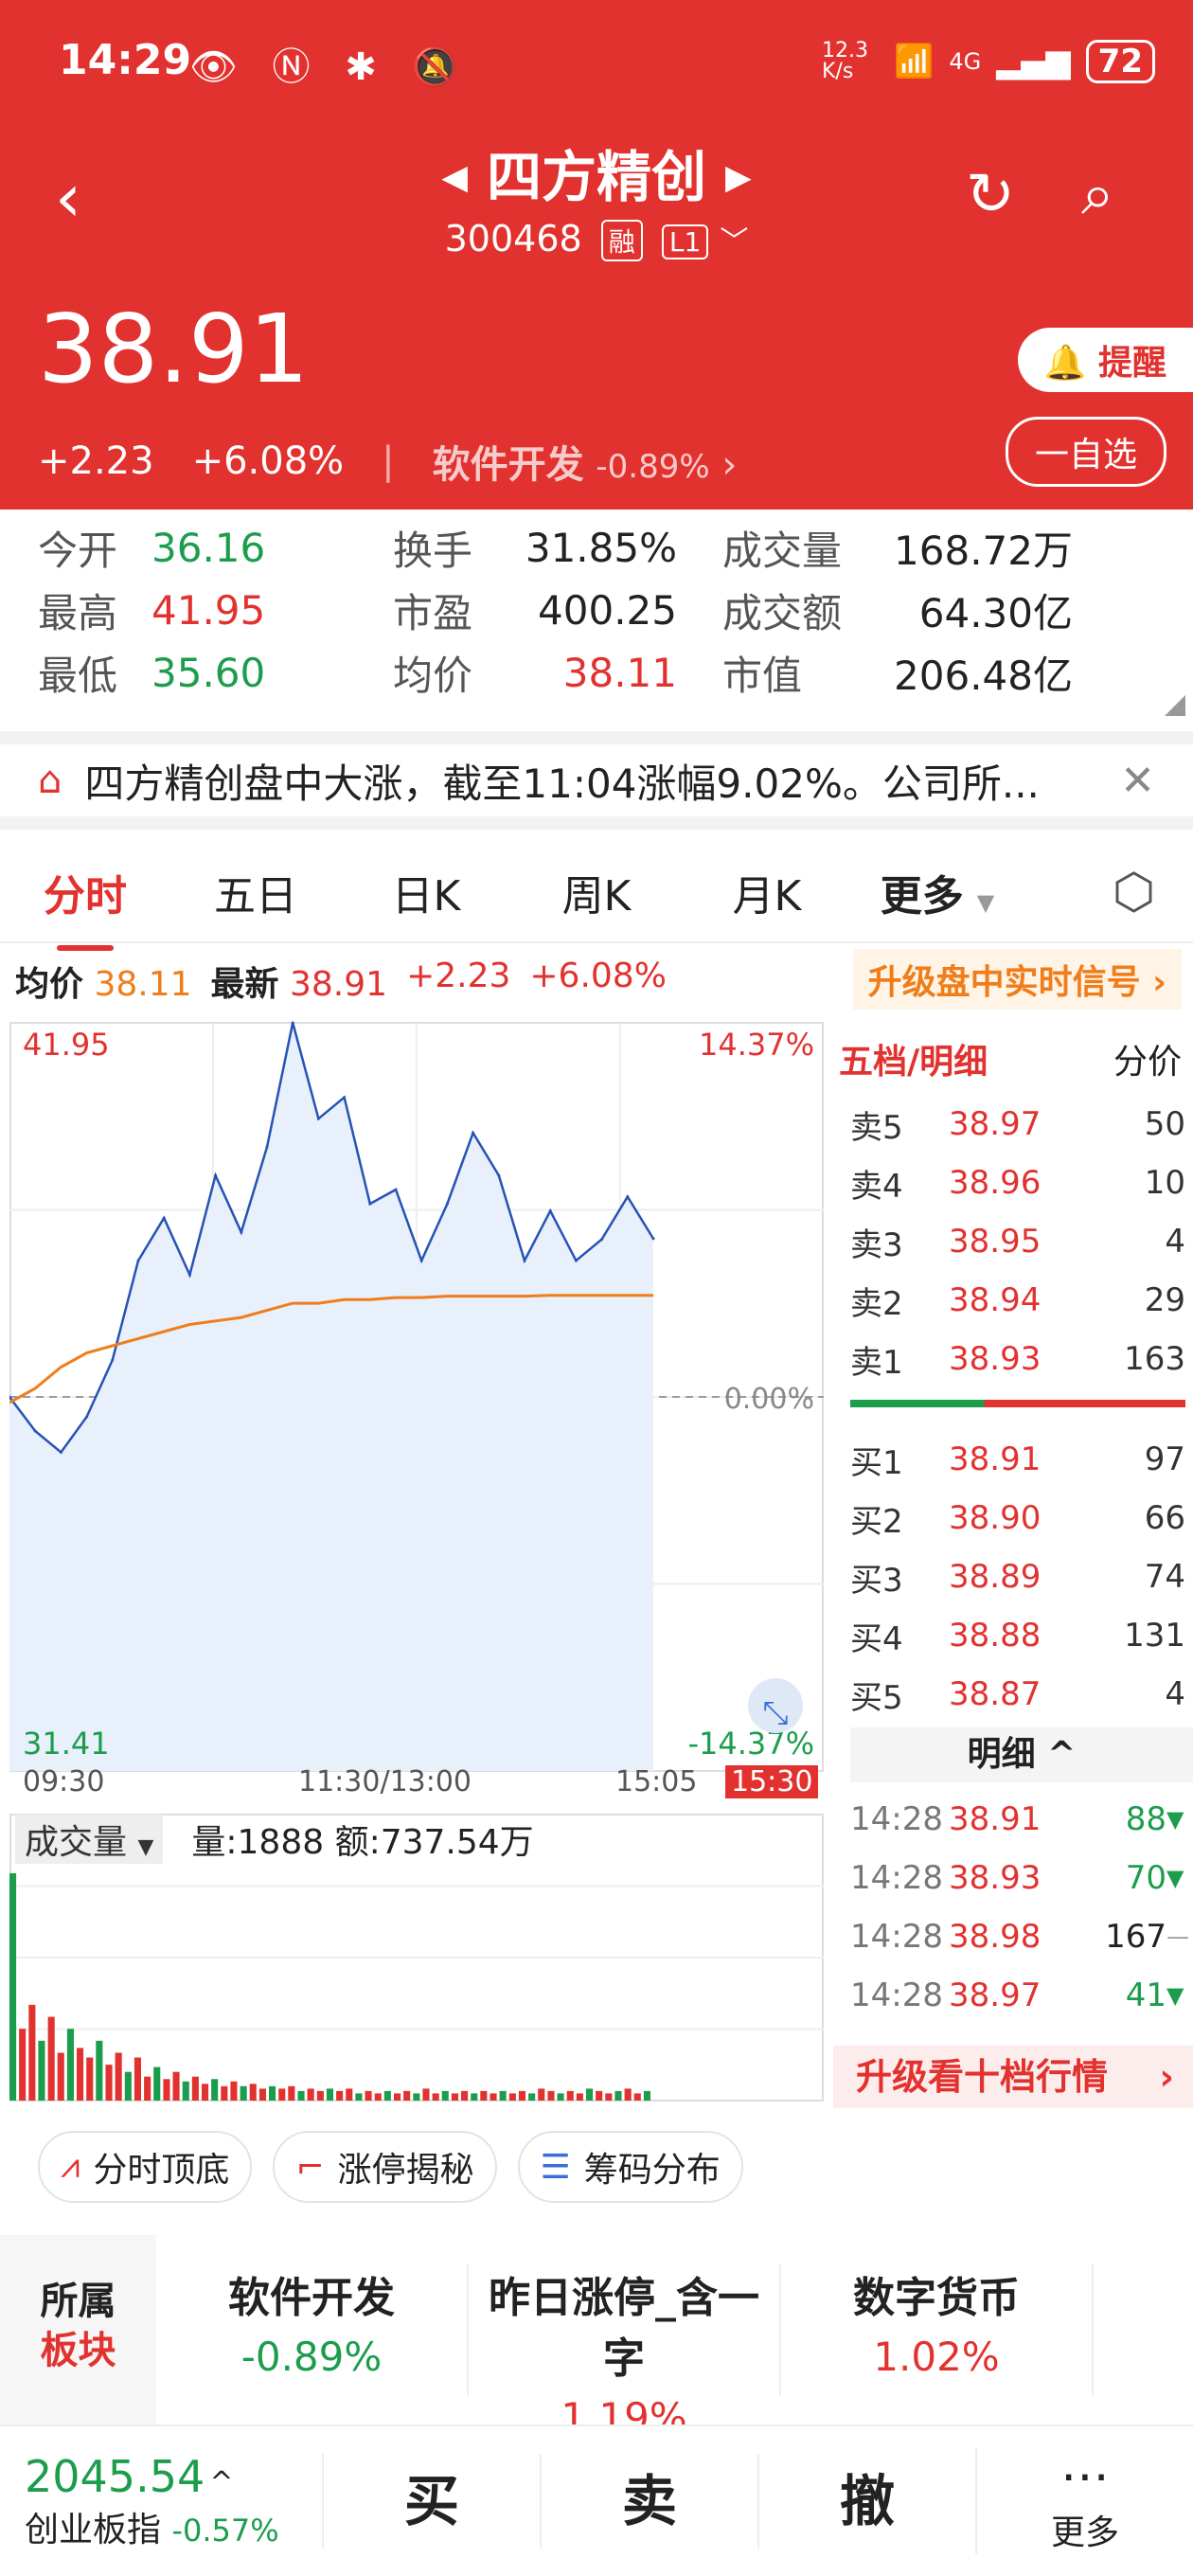 This screenshot has width=1193, height=2576. Describe the element at coordinates (1013, 2077) in the screenshot. I see `upgrade-ten-level-button: 升级看十档行情 ›` at that location.